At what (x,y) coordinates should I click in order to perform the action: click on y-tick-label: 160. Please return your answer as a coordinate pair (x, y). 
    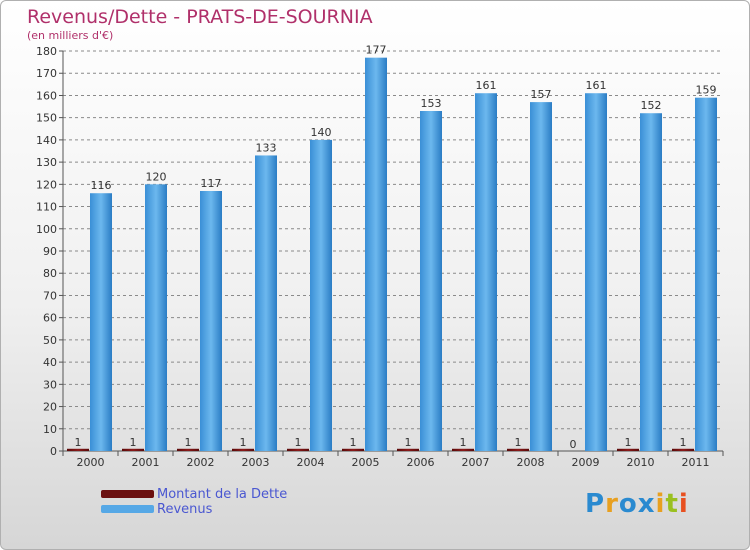
    Looking at the image, I should click on (46, 95).